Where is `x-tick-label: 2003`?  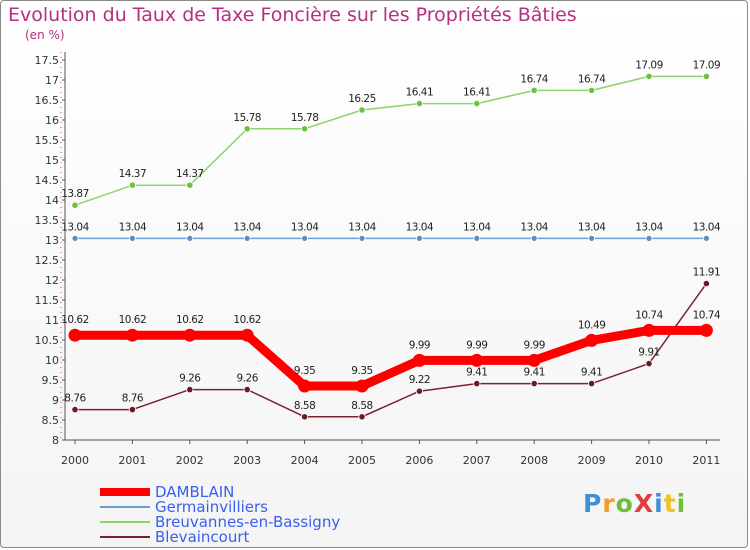 x-tick-label: 2003 is located at coordinates (247, 460).